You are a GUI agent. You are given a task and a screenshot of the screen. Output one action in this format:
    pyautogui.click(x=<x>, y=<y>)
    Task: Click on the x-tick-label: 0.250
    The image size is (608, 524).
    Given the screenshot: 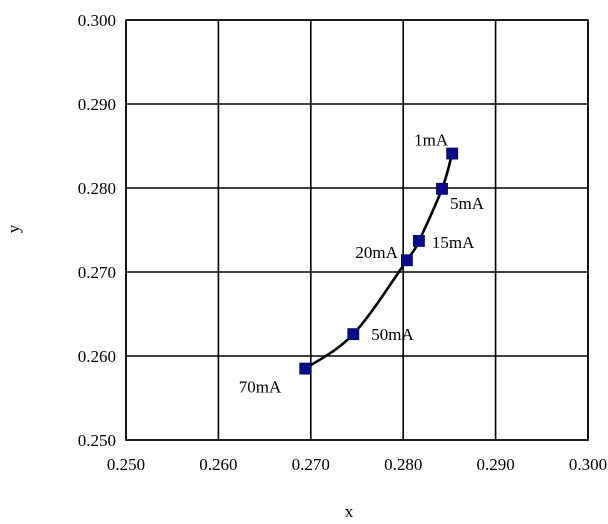 What is the action you would take?
    pyautogui.click(x=126, y=464)
    